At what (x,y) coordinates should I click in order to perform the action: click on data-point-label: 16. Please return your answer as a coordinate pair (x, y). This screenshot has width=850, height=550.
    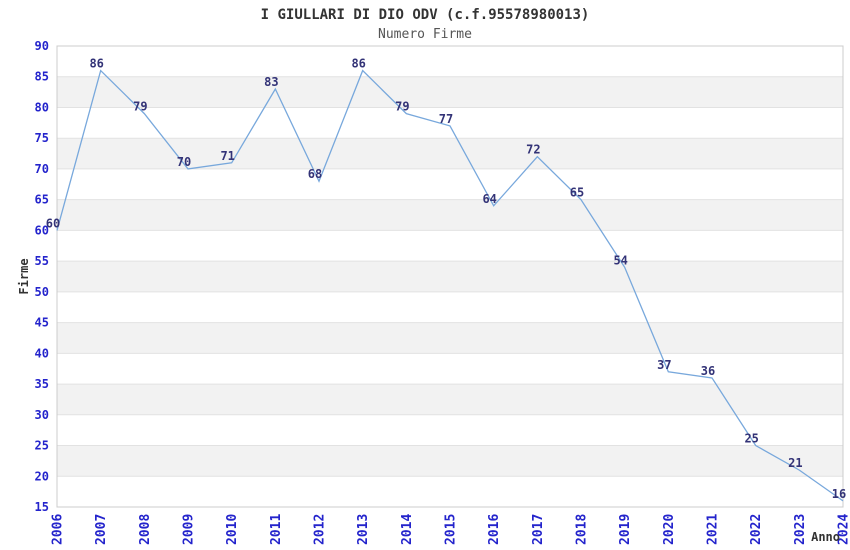
    Looking at the image, I should click on (839, 494).